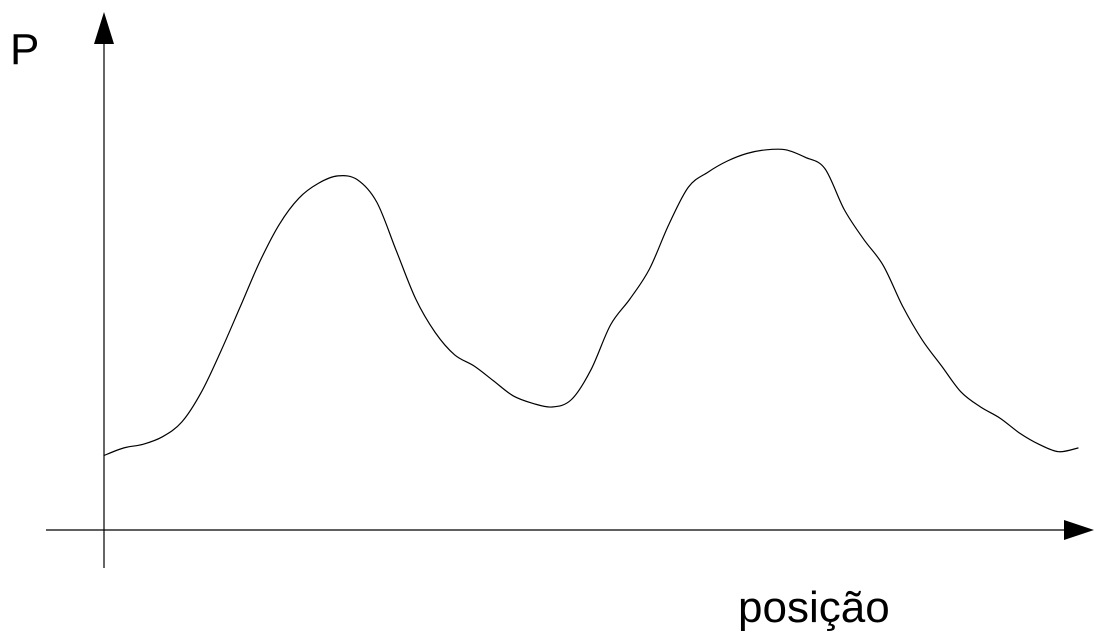 This screenshot has width=1094, height=634. I want to click on x-axis-label: posição, so click(814, 607).